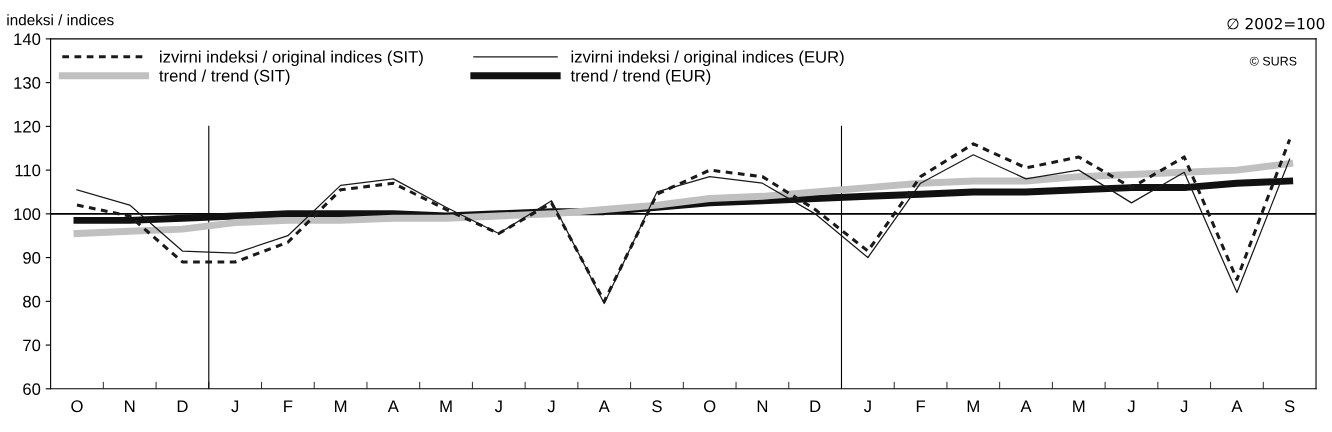 The height and width of the screenshot is (432, 1332). What do you see at coordinates (32, 389) in the screenshot?
I see `y-tick-label: 60` at bounding box center [32, 389].